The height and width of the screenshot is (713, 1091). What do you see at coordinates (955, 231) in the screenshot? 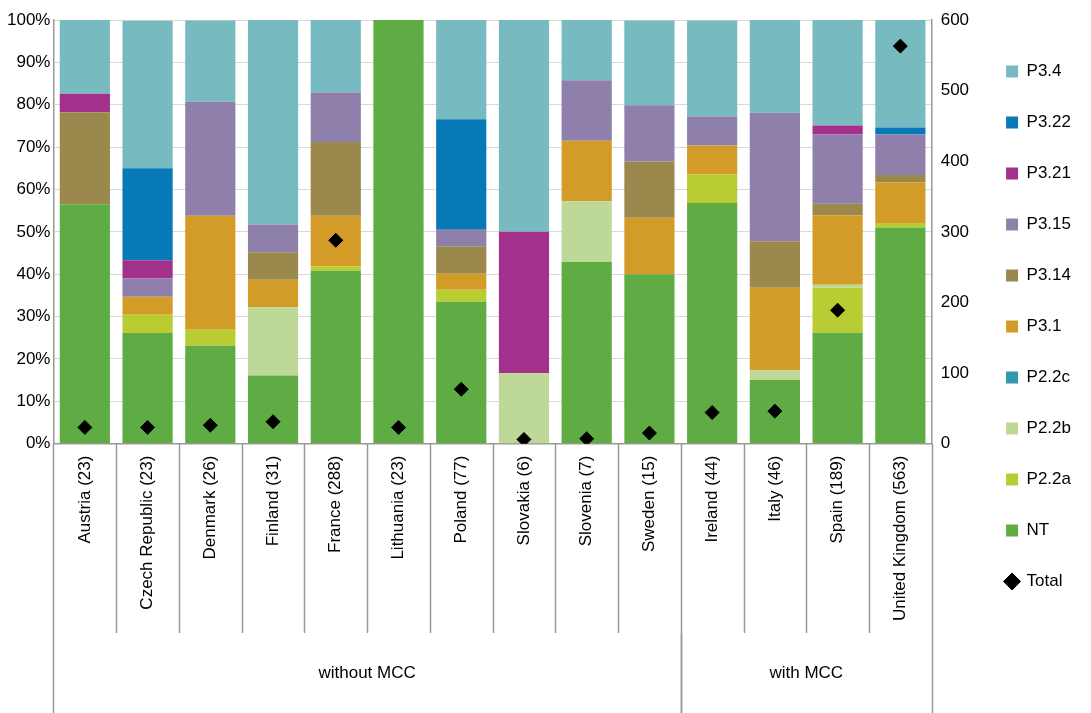
I see `y2-tick-label: 300` at bounding box center [955, 231].